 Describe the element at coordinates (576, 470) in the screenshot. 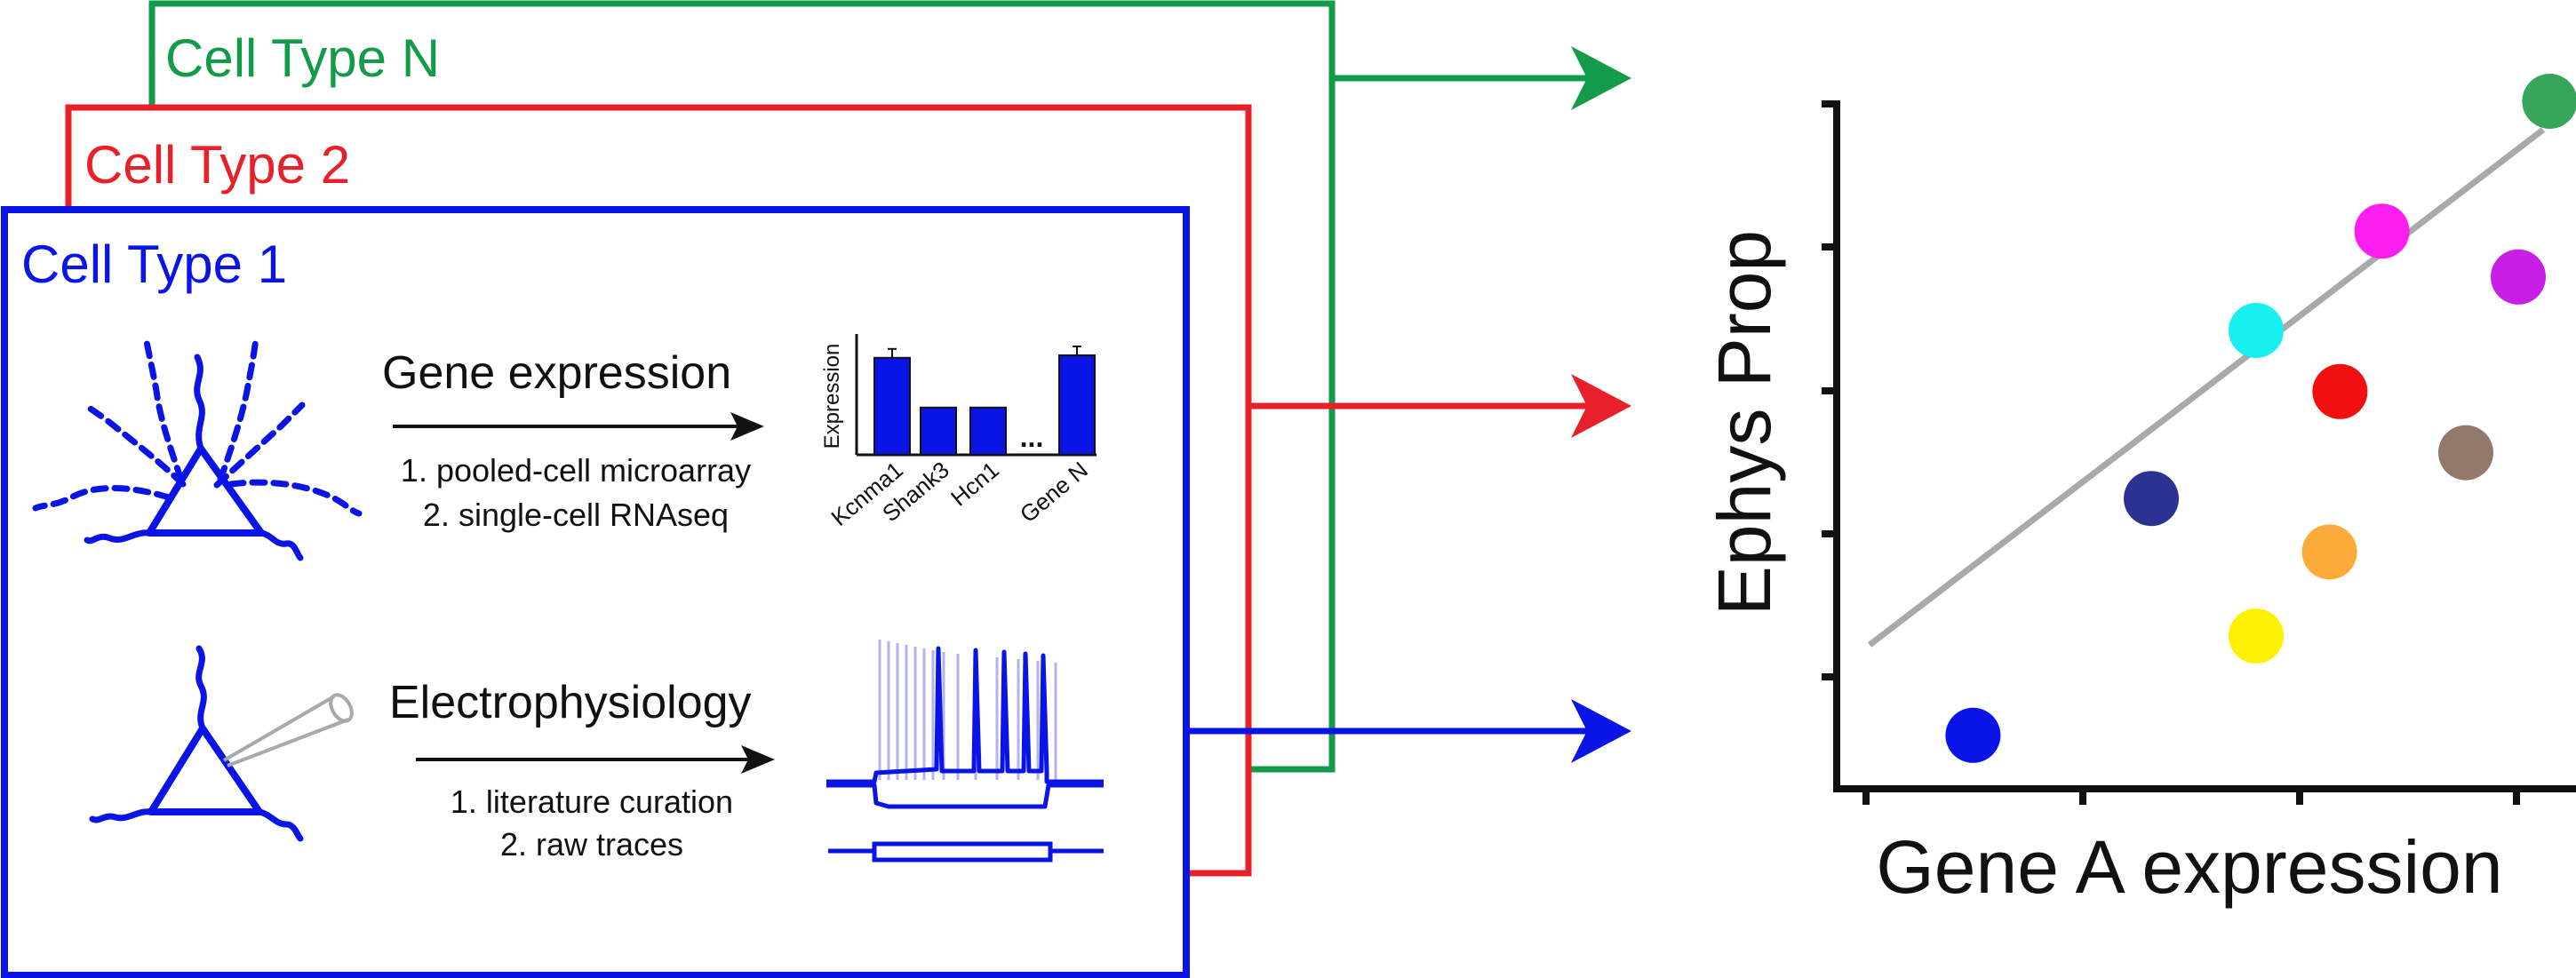

I see `gene-expression-method-1: 1. pooled-cell microarray` at that location.